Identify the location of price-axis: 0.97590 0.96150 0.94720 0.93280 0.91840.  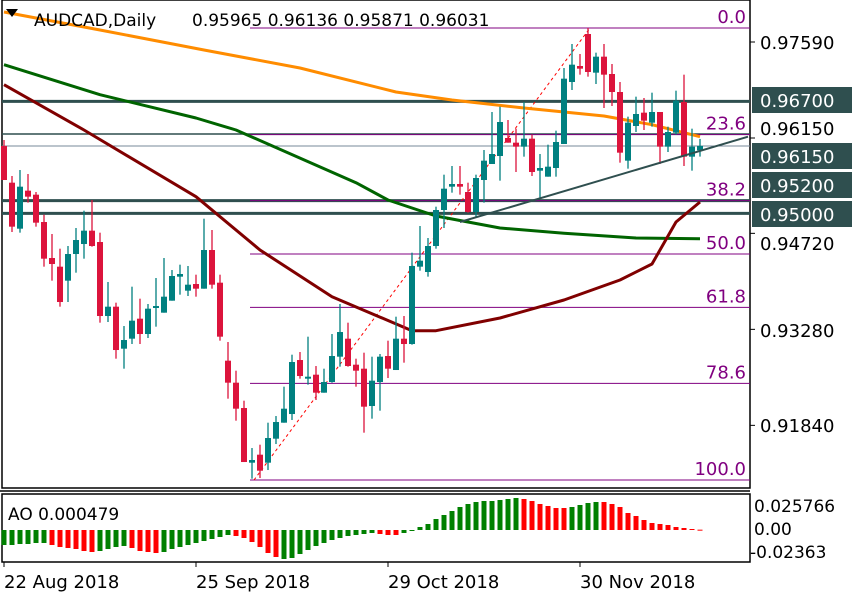
(792, 235).